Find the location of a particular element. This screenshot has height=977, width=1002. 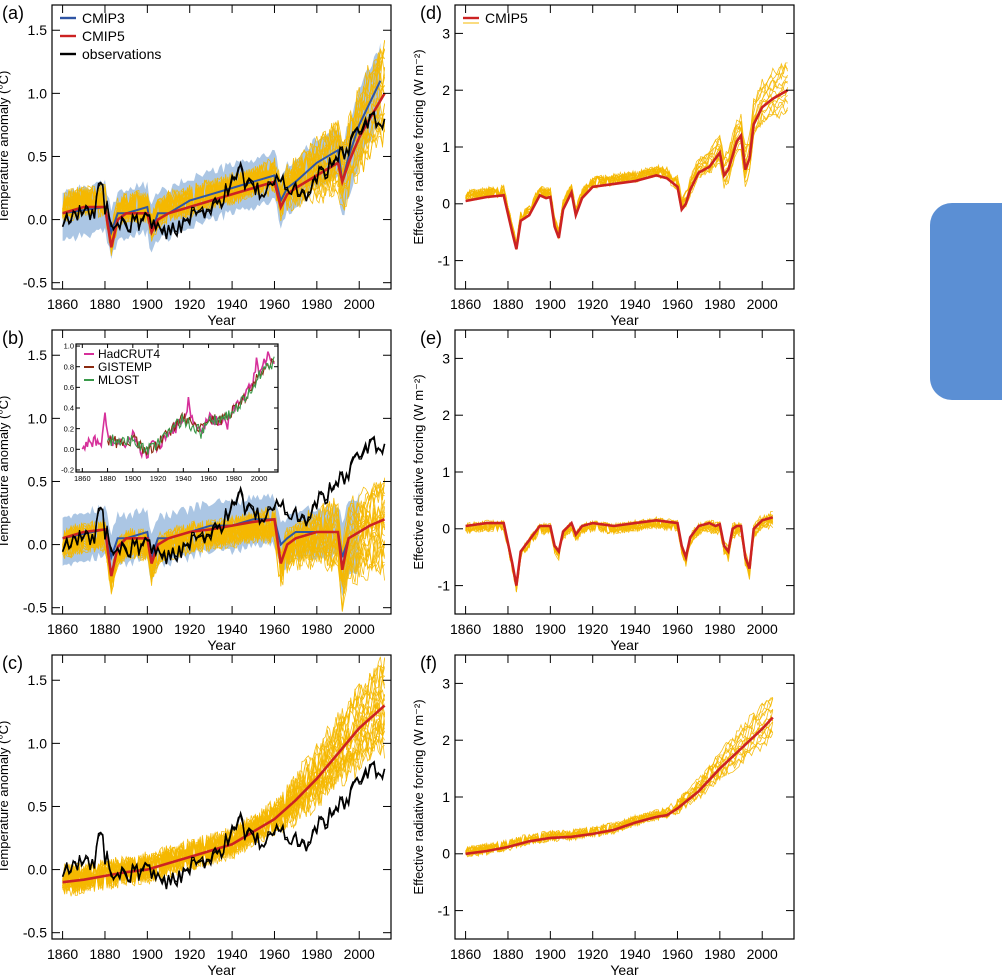

inset-legend-entry: HadCRUT4 is located at coordinates (129, 354).